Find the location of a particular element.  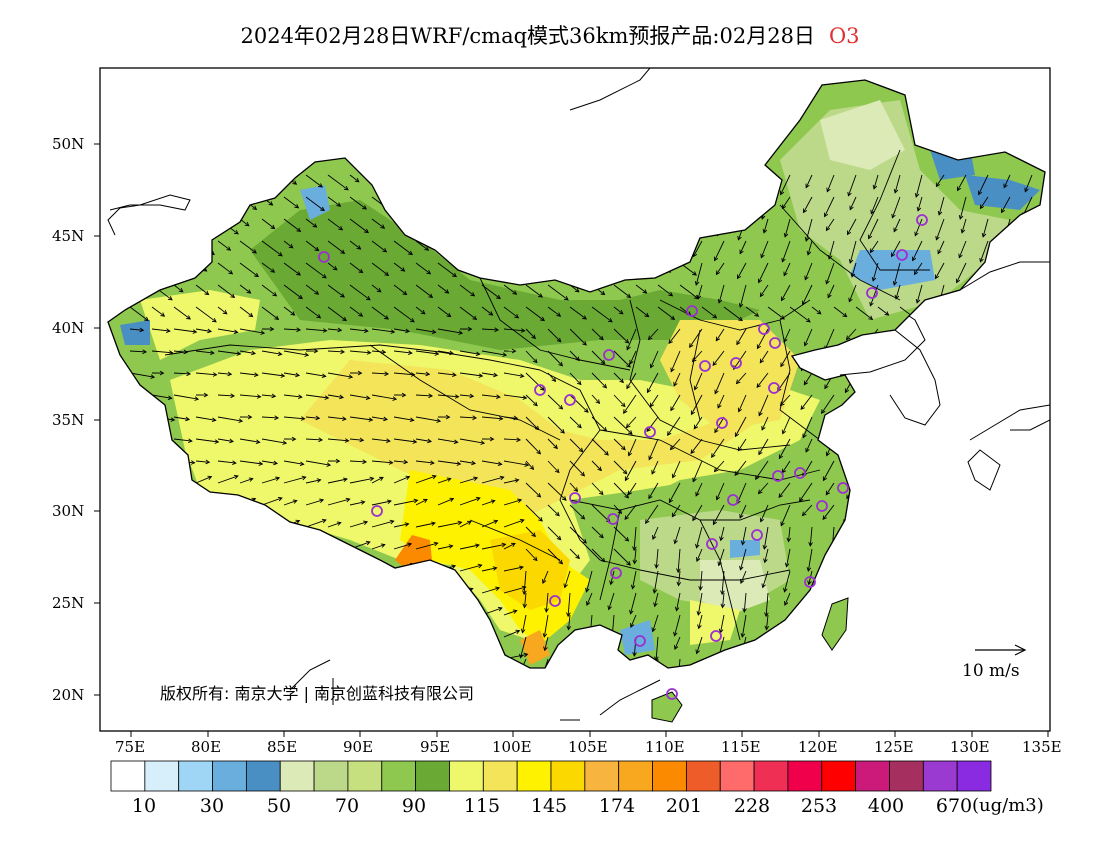

lon-label: 115E is located at coordinates (741, 747).